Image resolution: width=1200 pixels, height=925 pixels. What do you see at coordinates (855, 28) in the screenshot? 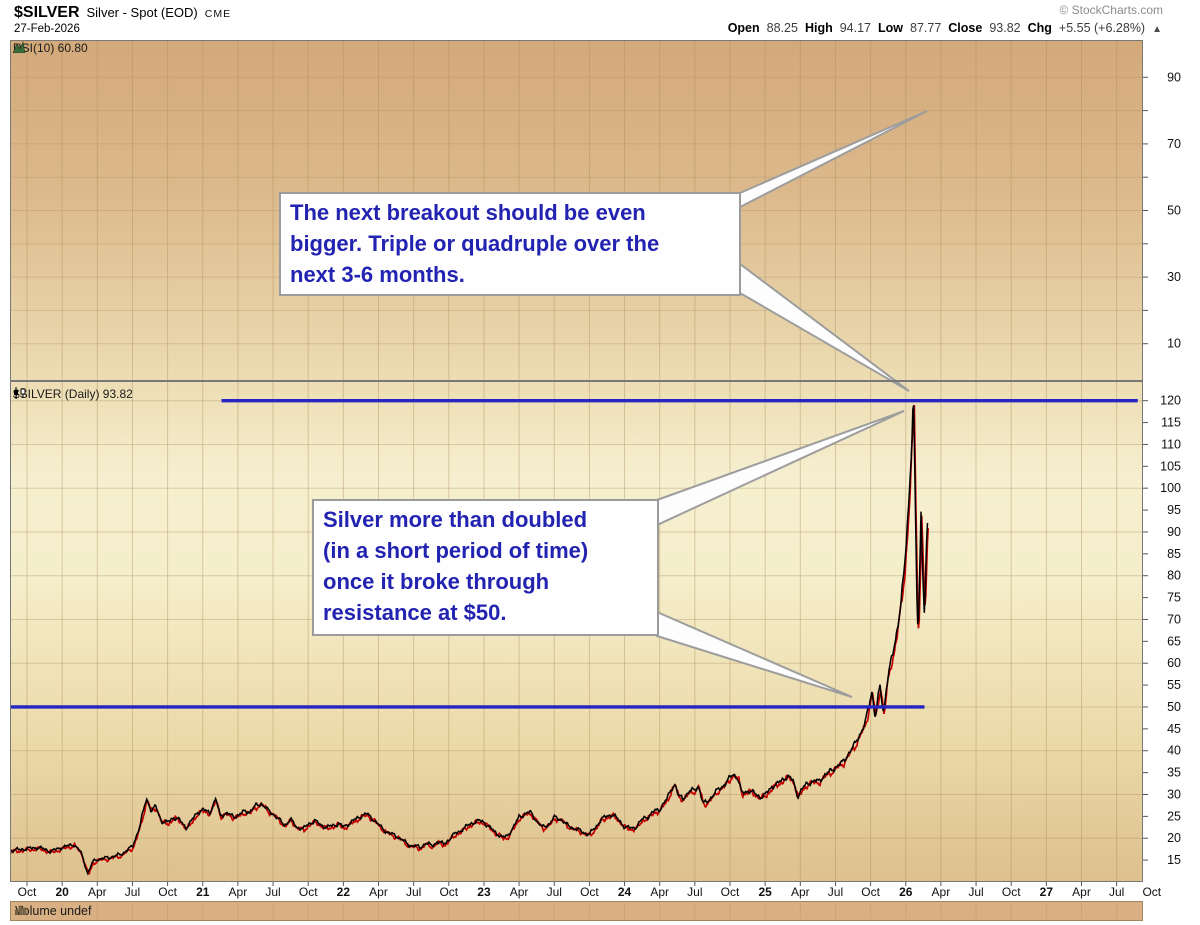
I see `high-value: 94.17` at bounding box center [855, 28].